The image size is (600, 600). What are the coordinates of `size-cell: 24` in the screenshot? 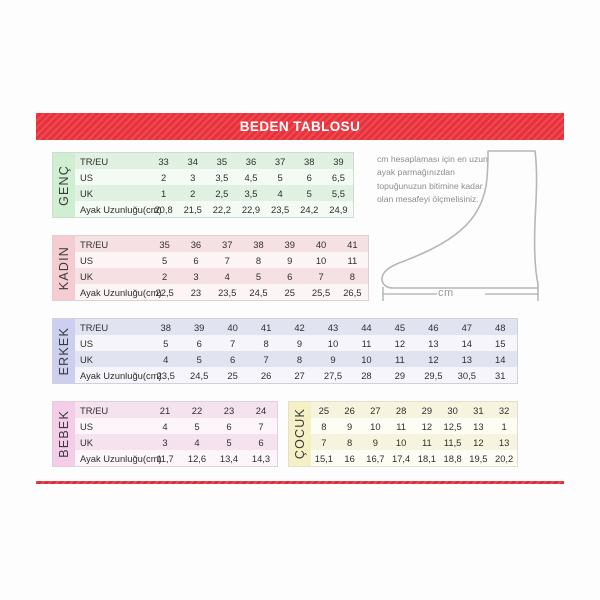 It's located at (261, 410).